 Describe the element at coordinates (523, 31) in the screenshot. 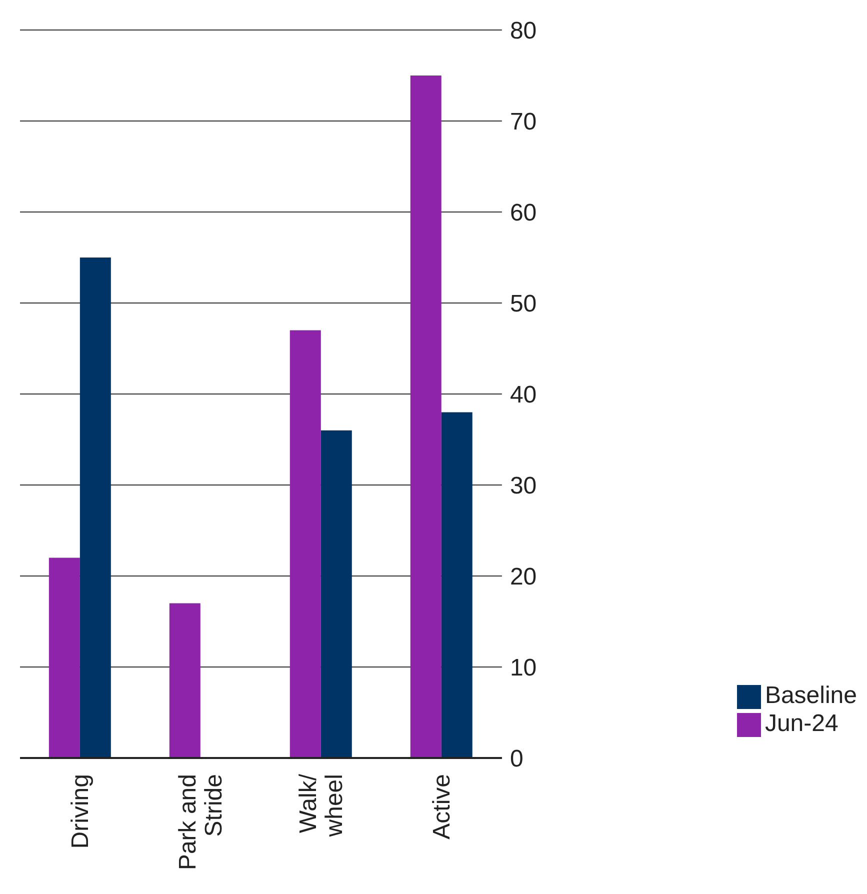

I see `y-tick-label: 80` at that location.